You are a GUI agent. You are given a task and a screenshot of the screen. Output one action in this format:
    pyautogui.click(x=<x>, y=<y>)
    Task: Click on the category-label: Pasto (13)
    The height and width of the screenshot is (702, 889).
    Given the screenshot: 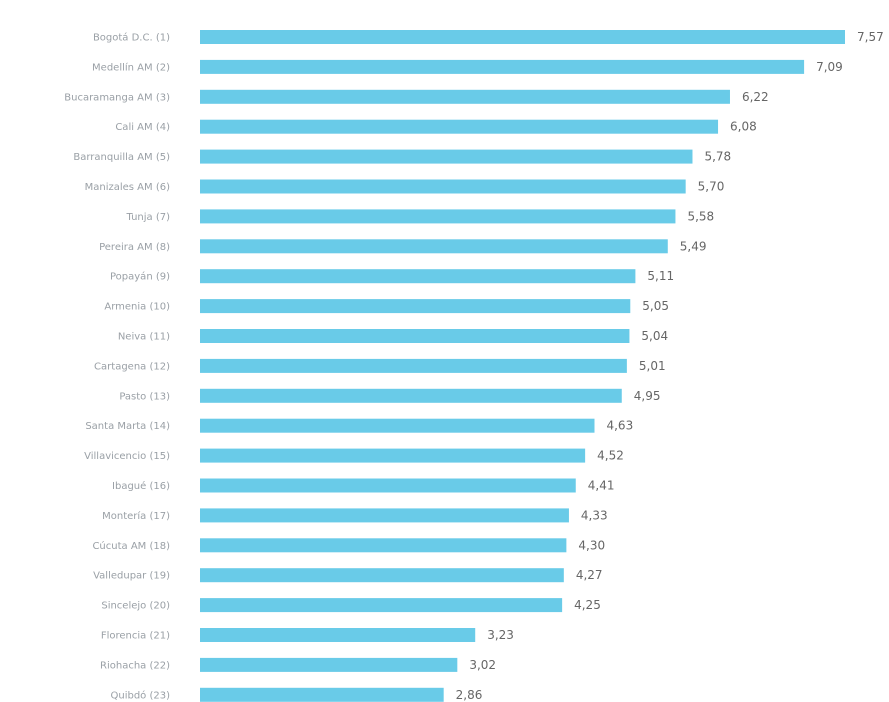 What is the action you would take?
    pyautogui.click(x=144, y=396)
    